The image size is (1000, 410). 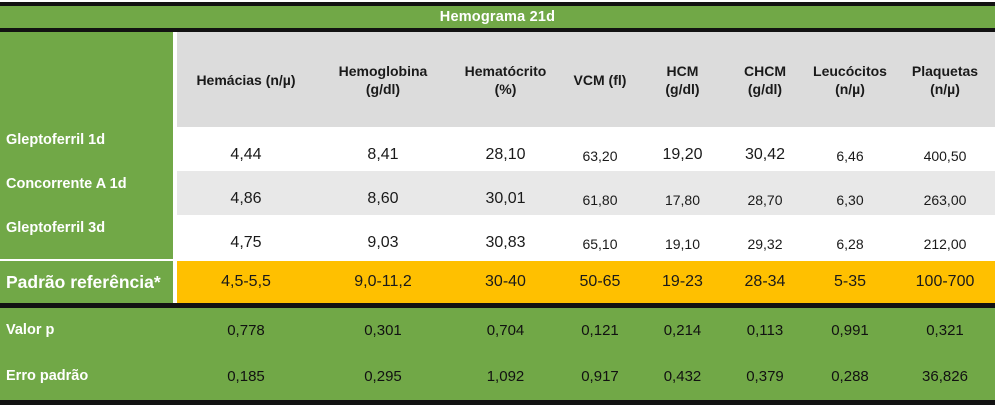 What do you see at coordinates (505, 79) in the screenshot?
I see `column-header-hematocrito: Hematócrito (%)` at bounding box center [505, 79].